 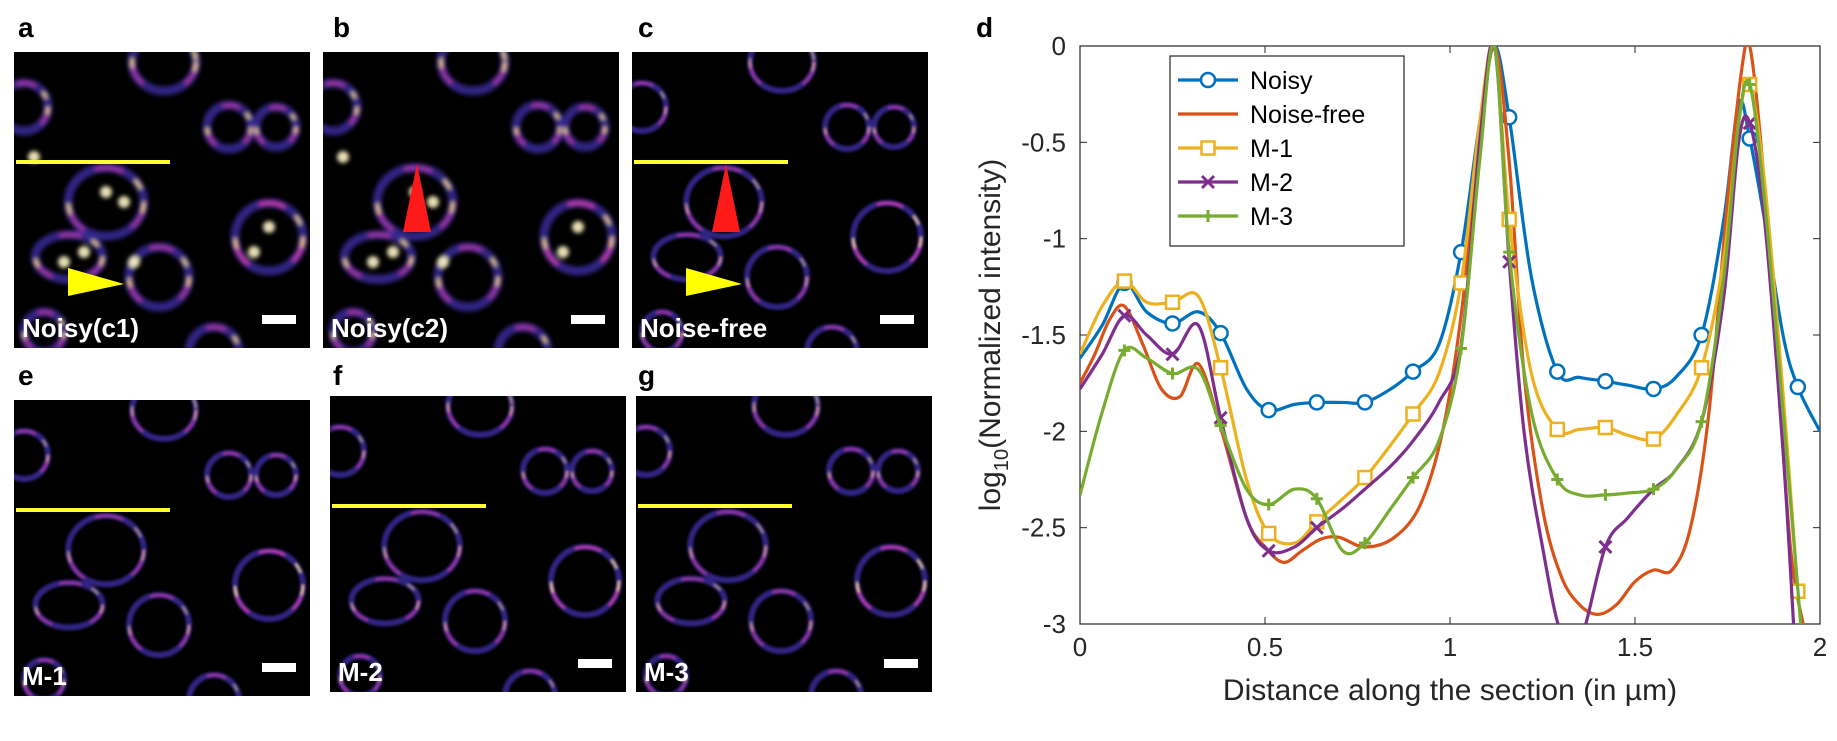 What do you see at coordinates (360, 672) in the screenshot?
I see `image-label: M-2` at bounding box center [360, 672].